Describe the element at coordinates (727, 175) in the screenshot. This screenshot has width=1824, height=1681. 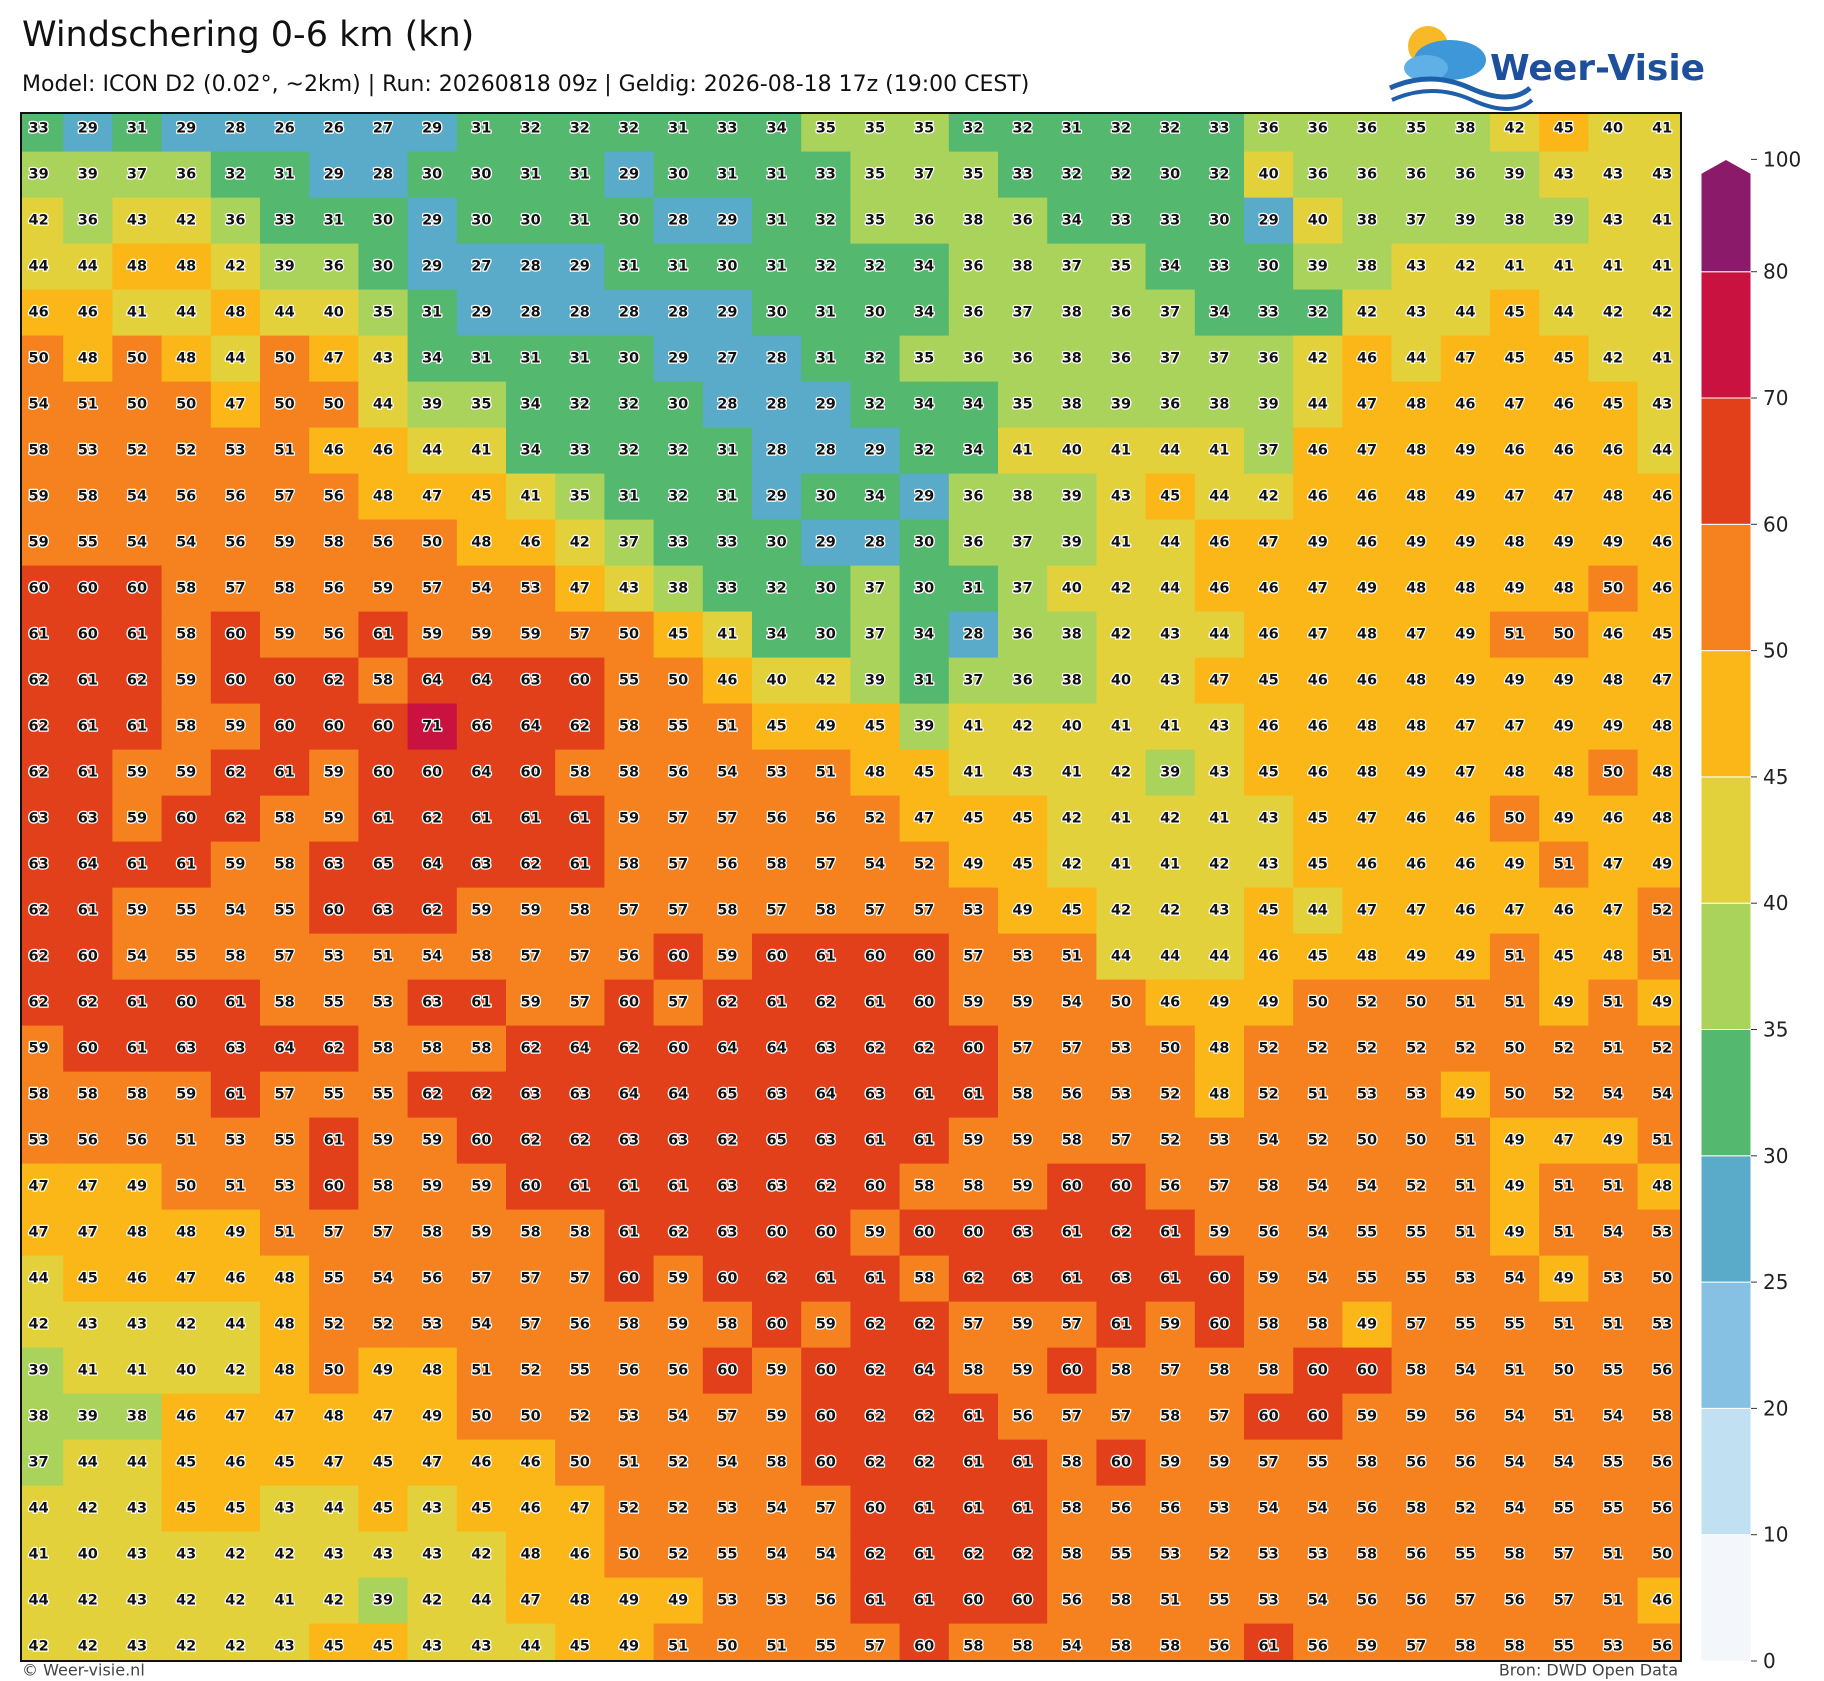
I see `value-label: 31` at that location.